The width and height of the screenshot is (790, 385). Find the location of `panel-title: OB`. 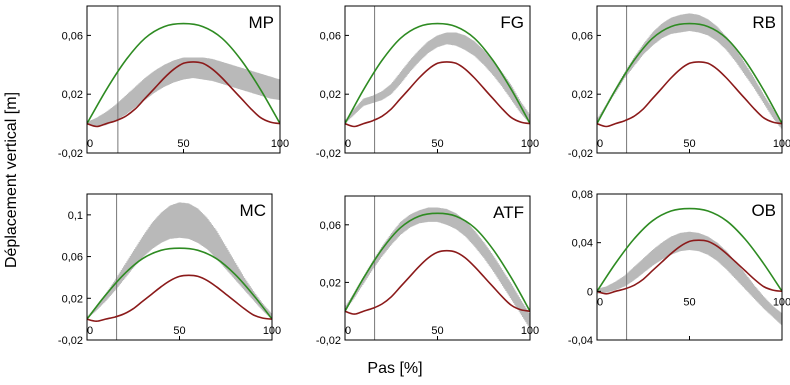

panel-title: OB is located at coordinates (763, 210).